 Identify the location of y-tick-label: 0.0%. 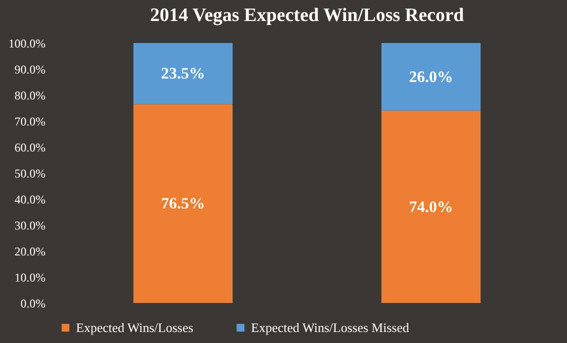
(33, 303).